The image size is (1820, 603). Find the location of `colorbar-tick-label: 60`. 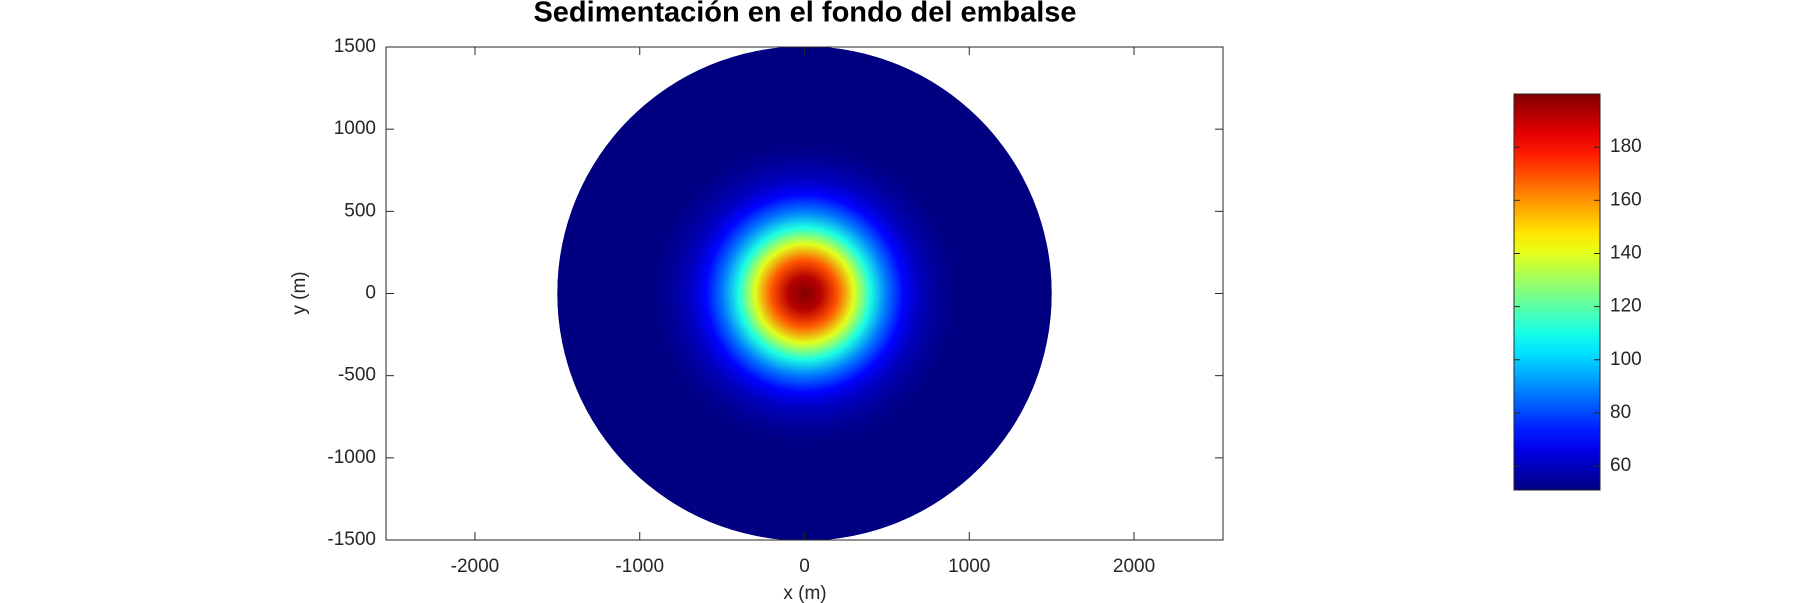

colorbar-tick-label: 60 is located at coordinates (1620, 465).